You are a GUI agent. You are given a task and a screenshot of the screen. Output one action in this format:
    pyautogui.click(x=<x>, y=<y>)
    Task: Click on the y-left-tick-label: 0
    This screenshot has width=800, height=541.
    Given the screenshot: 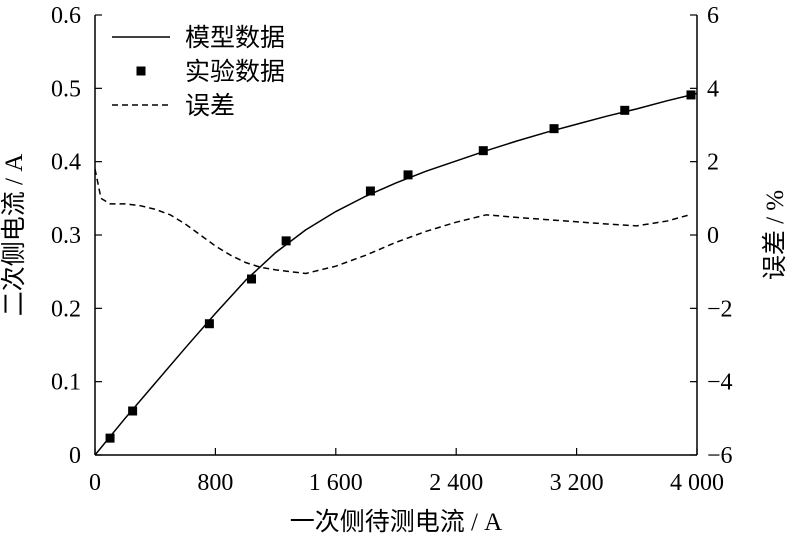 What is the action you would take?
    pyautogui.click(x=75, y=456)
    